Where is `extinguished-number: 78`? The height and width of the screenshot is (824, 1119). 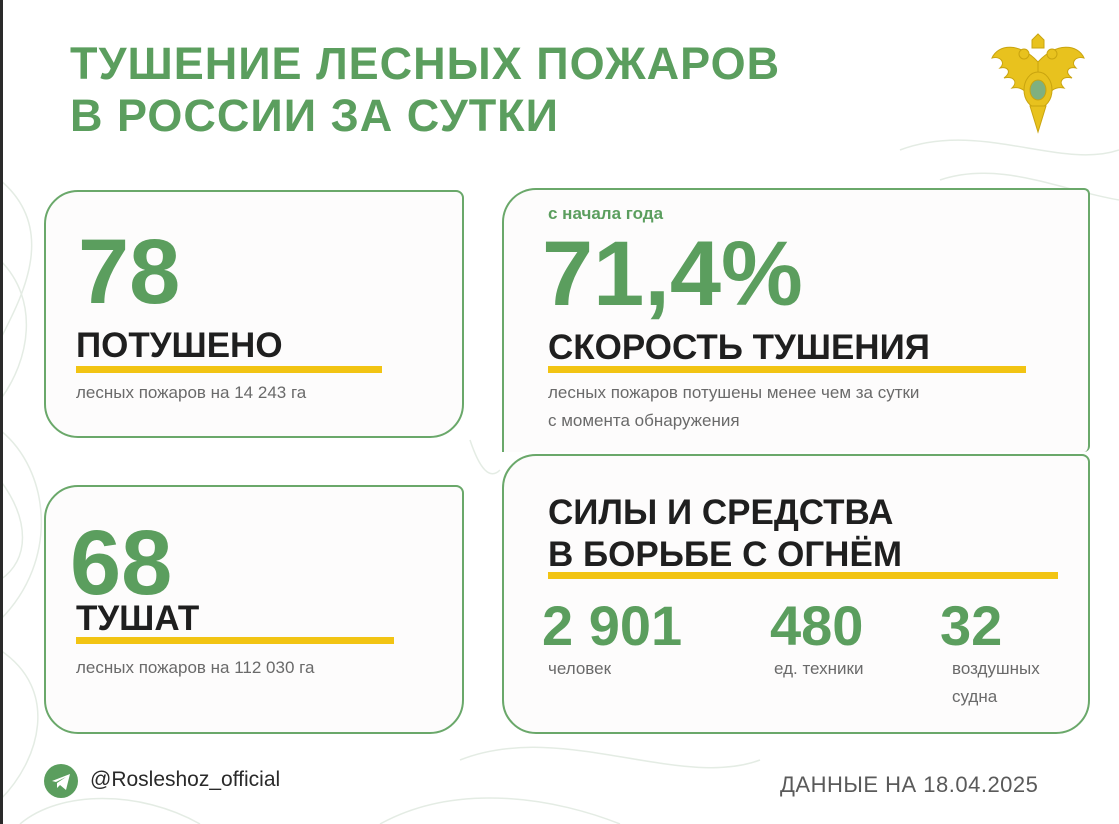 extinguished-number: 78 is located at coordinates (129, 272).